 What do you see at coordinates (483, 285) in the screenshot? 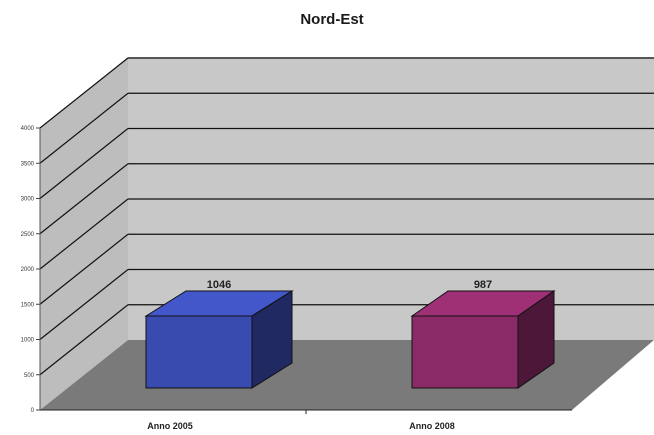
I see `bar-data-label: 987` at bounding box center [483, 285].